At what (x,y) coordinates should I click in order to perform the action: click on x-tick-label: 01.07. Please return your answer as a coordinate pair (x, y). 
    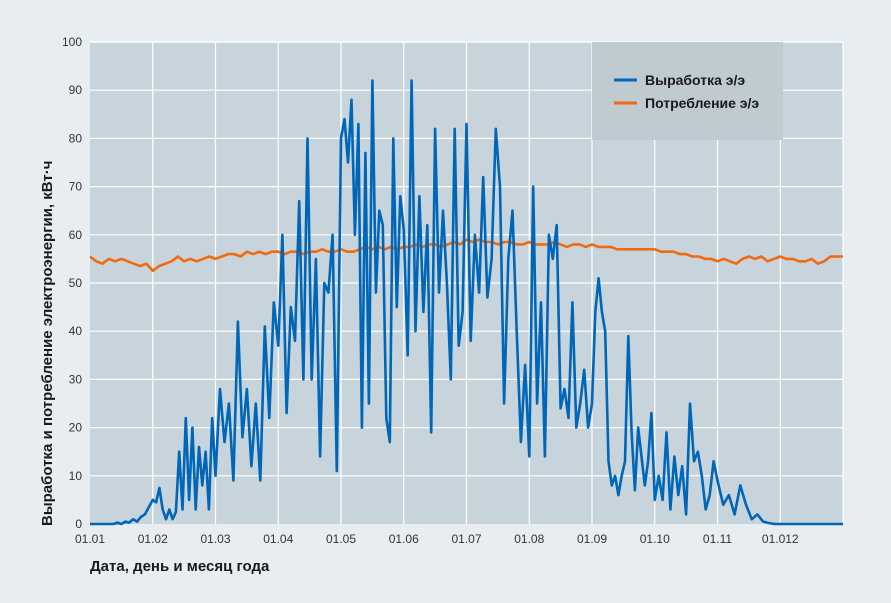
    Looking at the image, I should click on (466, 539).